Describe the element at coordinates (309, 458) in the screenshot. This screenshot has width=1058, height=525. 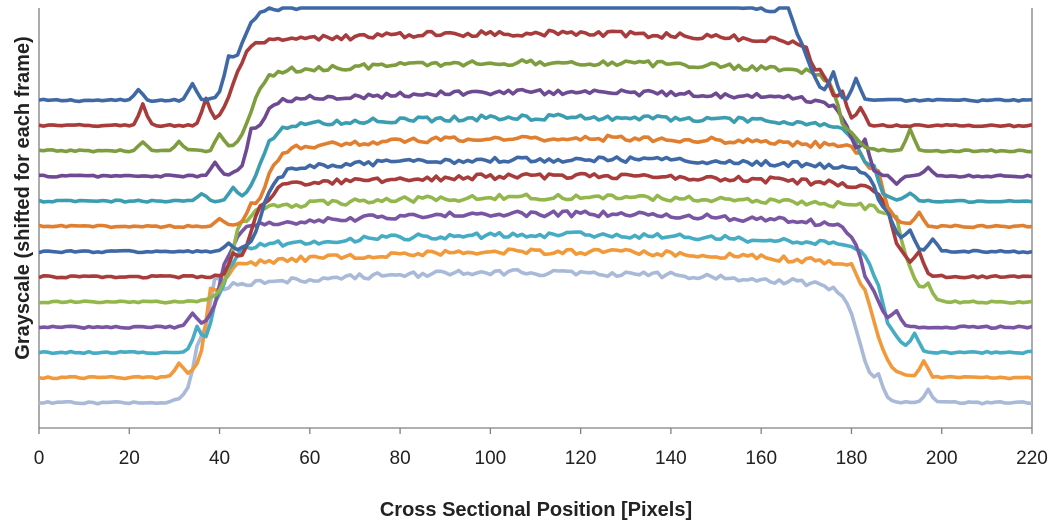
I see `x-tick-label: 60` at that location.